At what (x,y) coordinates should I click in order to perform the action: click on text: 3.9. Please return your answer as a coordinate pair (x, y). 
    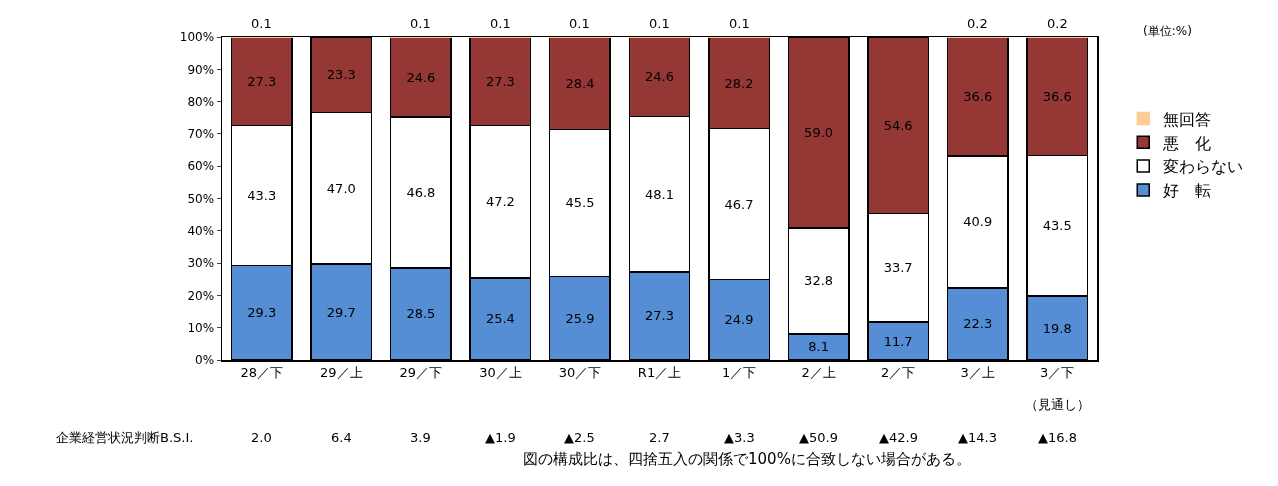
    Looking at the image, I should click on (420, 437).